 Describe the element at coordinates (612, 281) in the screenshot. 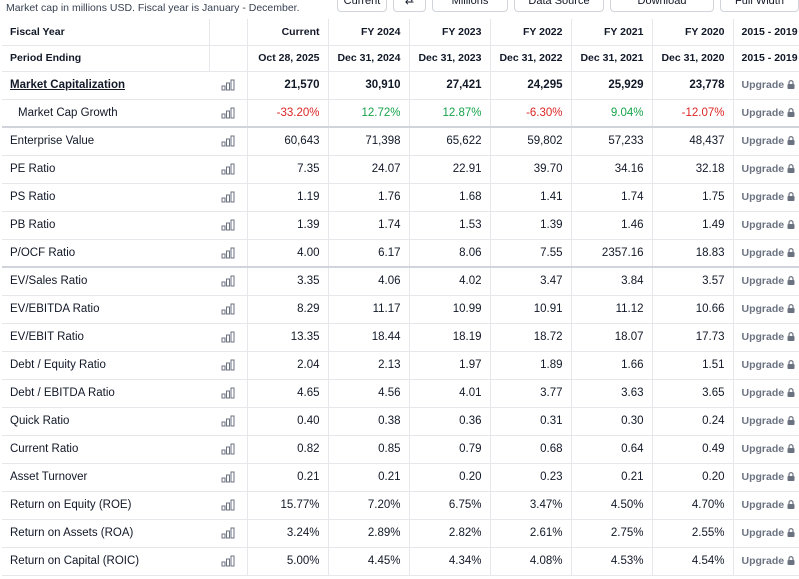

I see `cell-value: 3.84` at that location.